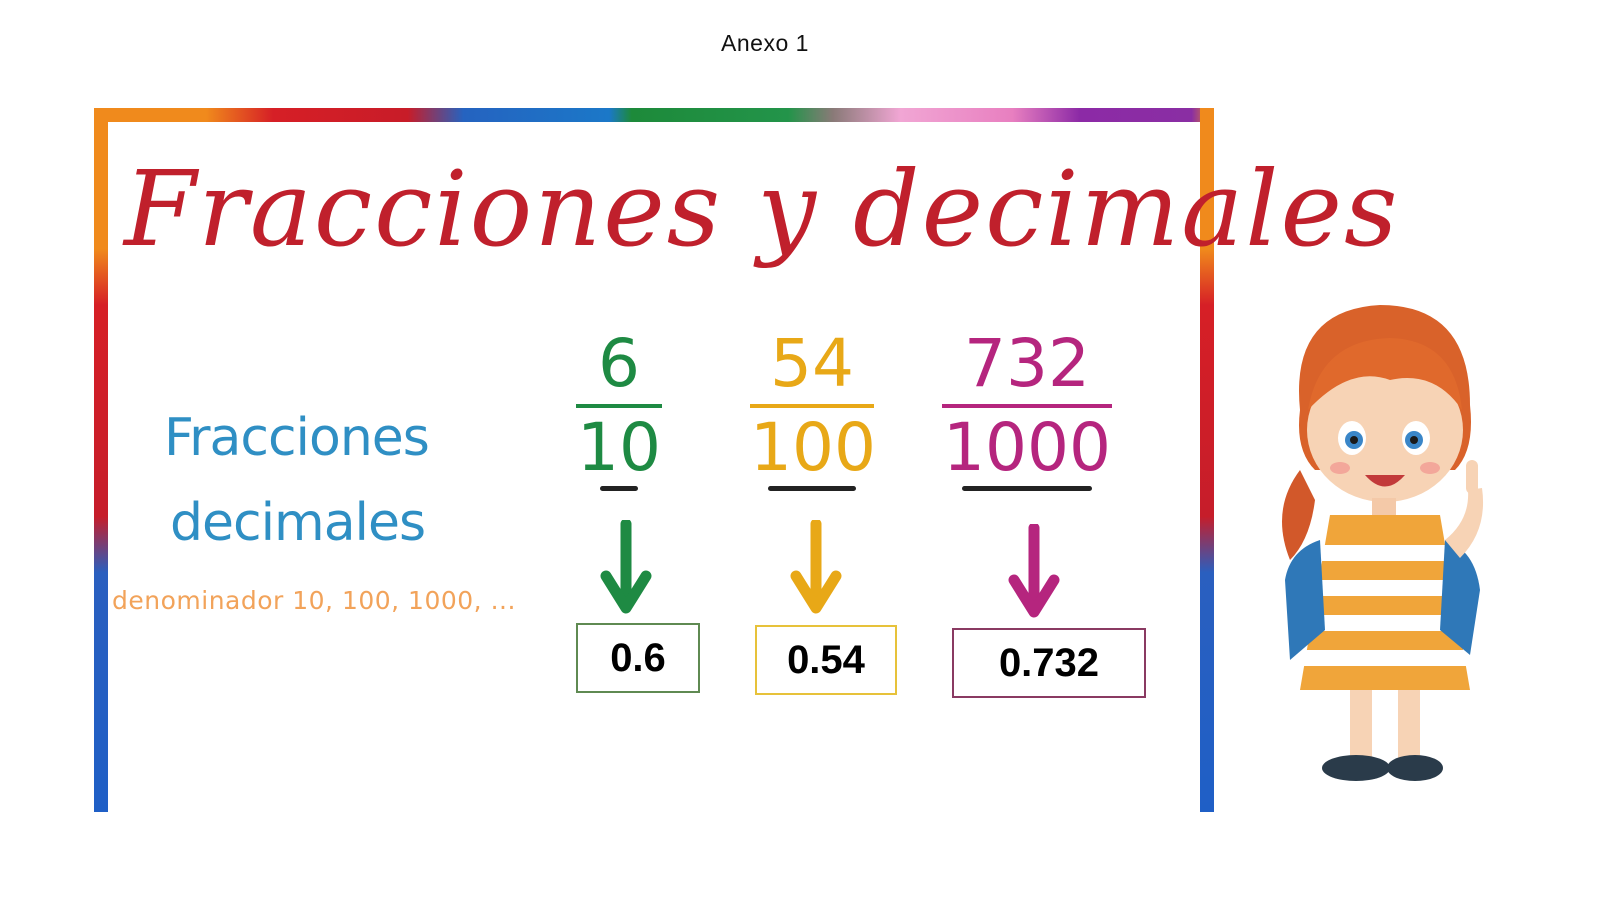 This screenshot has height=900, width=1600. Describe the element at coordinates (638, 658) in the screenshot. I see `decimal-answer-1: 0.6` at that location.